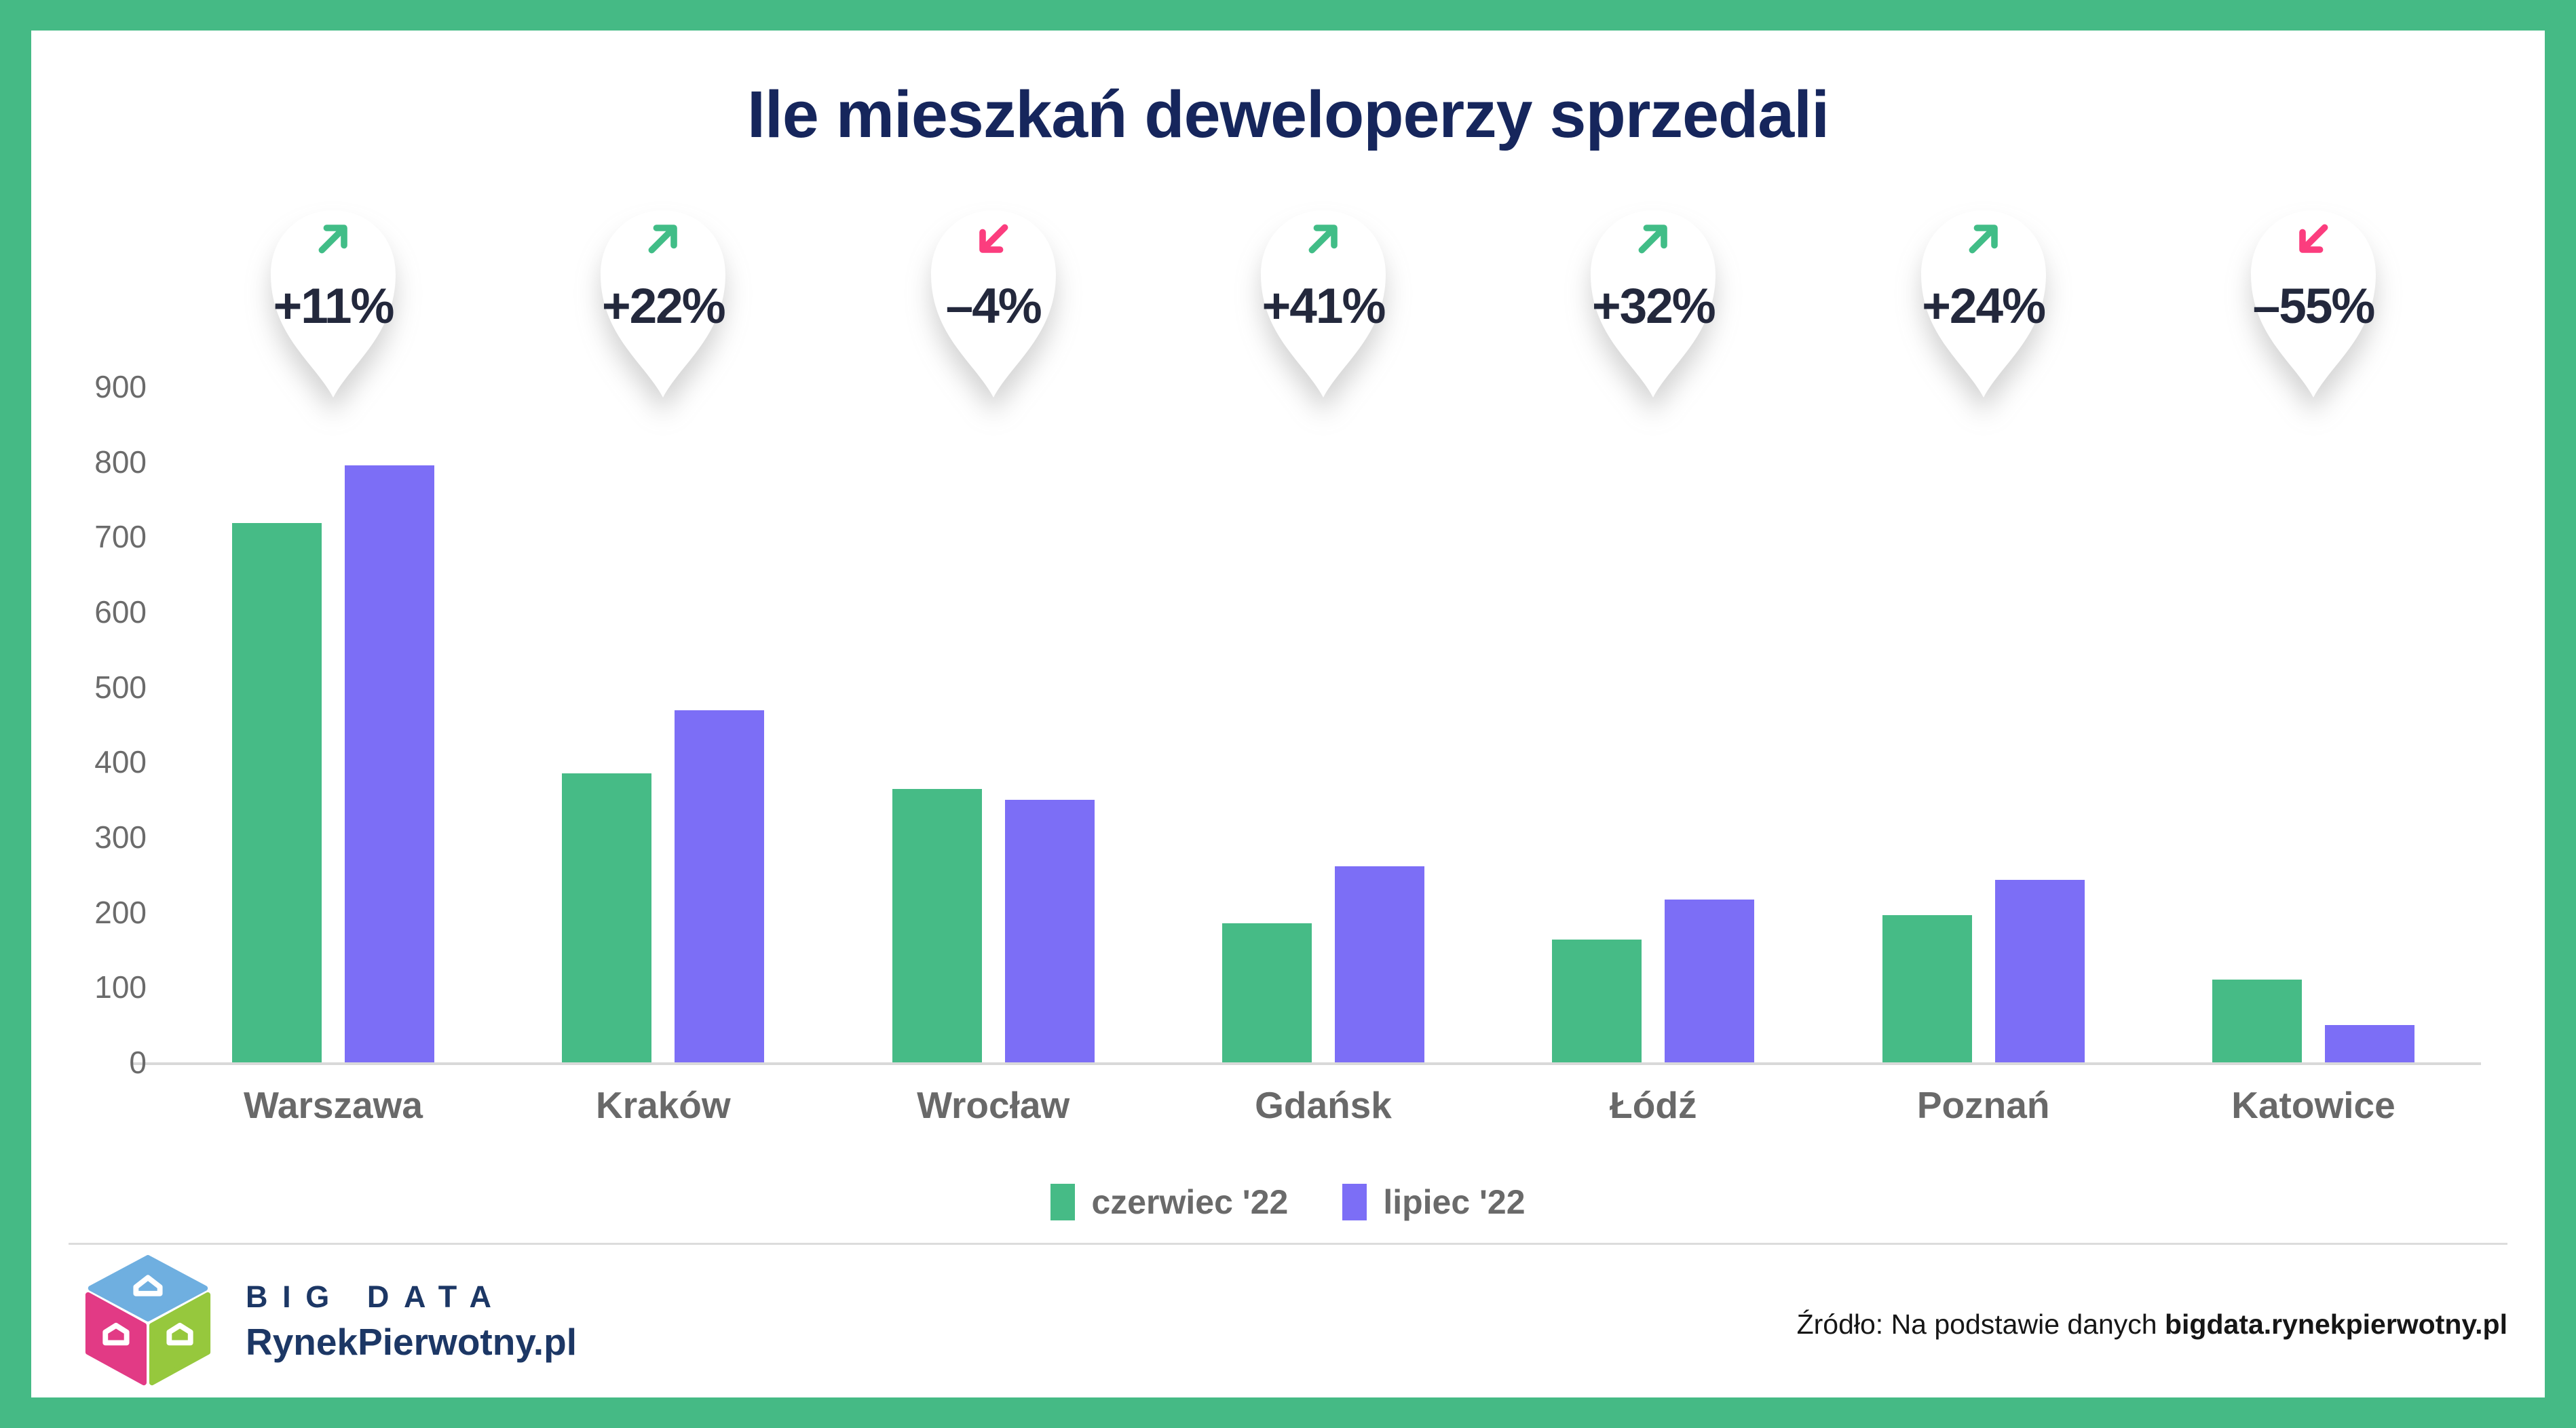 This screenshot has width=2576, height=1428. What do you see at coordinates (138, 1063) in the screenshot?
I see `y-axis-tick-0: 0` at bounding box center [138, 1063].